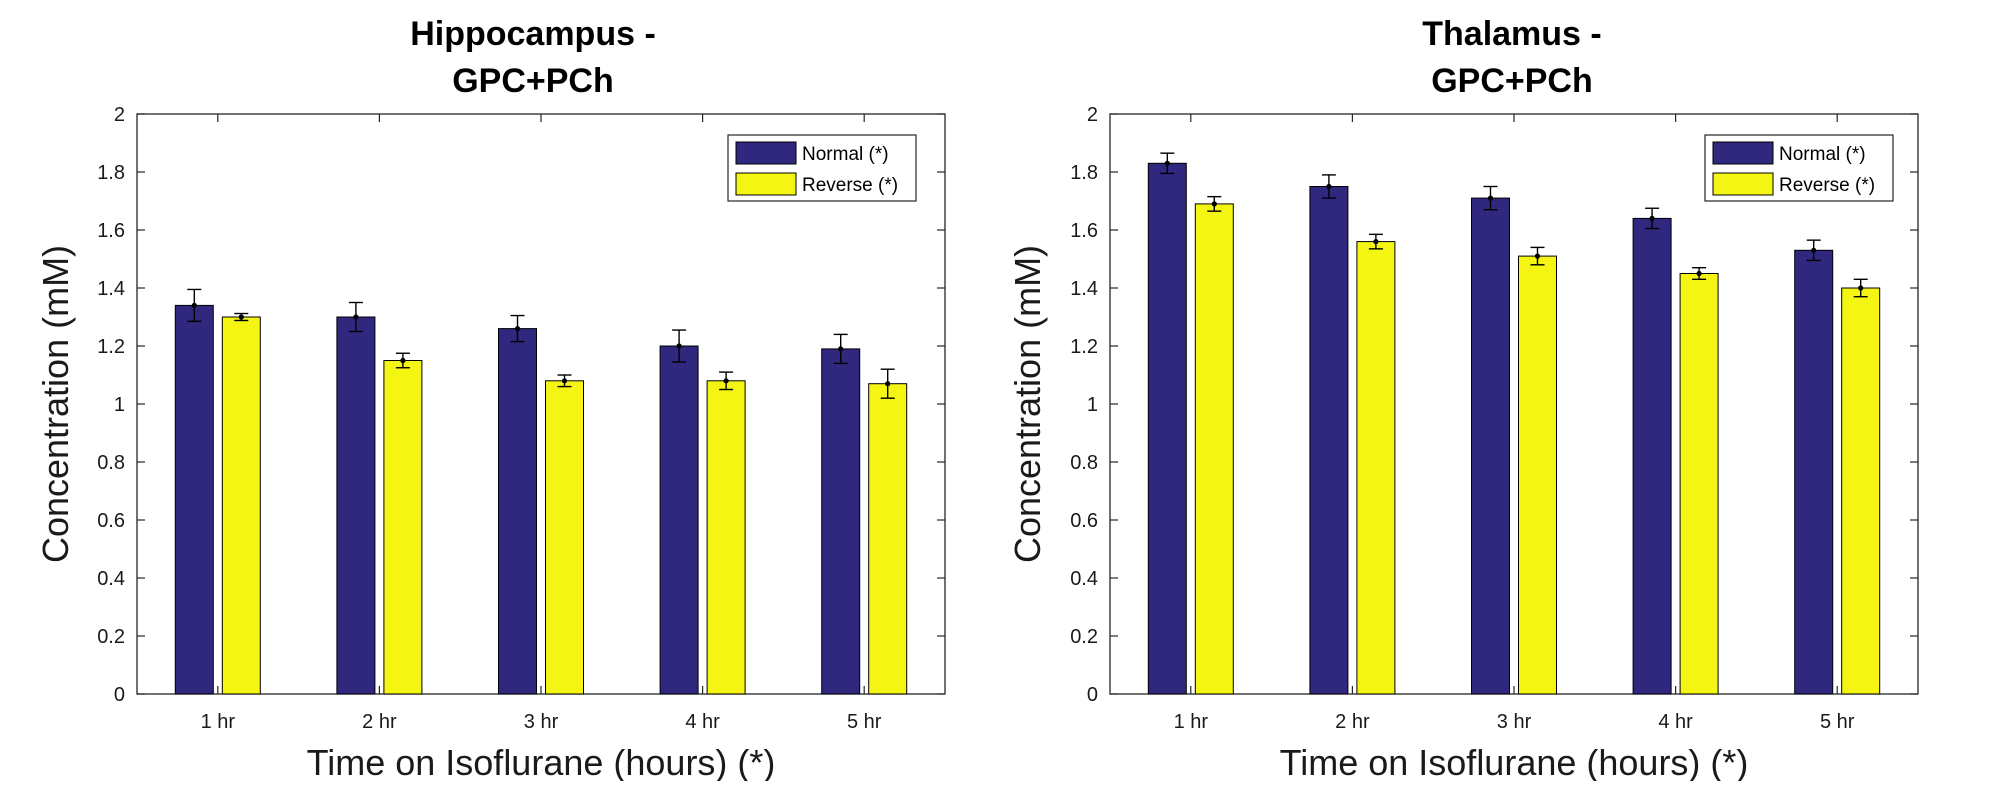  What do you see at coordinates (533, 34) in the screenshot?
I see `chart-title-line: Hippocampus -` at bounding box center [533, 34].